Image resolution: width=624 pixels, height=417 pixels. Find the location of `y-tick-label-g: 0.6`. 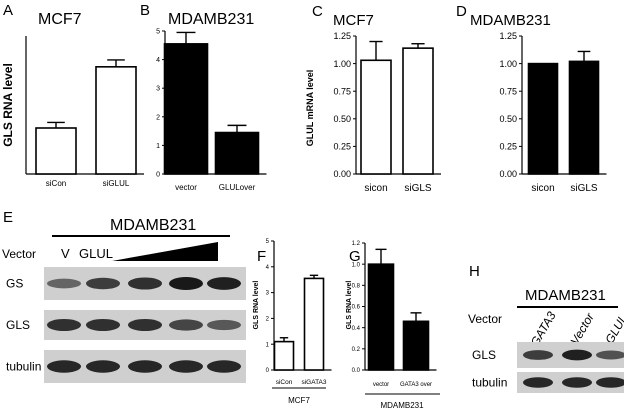

y-tick-label-g: 0.6 is located at coordinates (356, 308).